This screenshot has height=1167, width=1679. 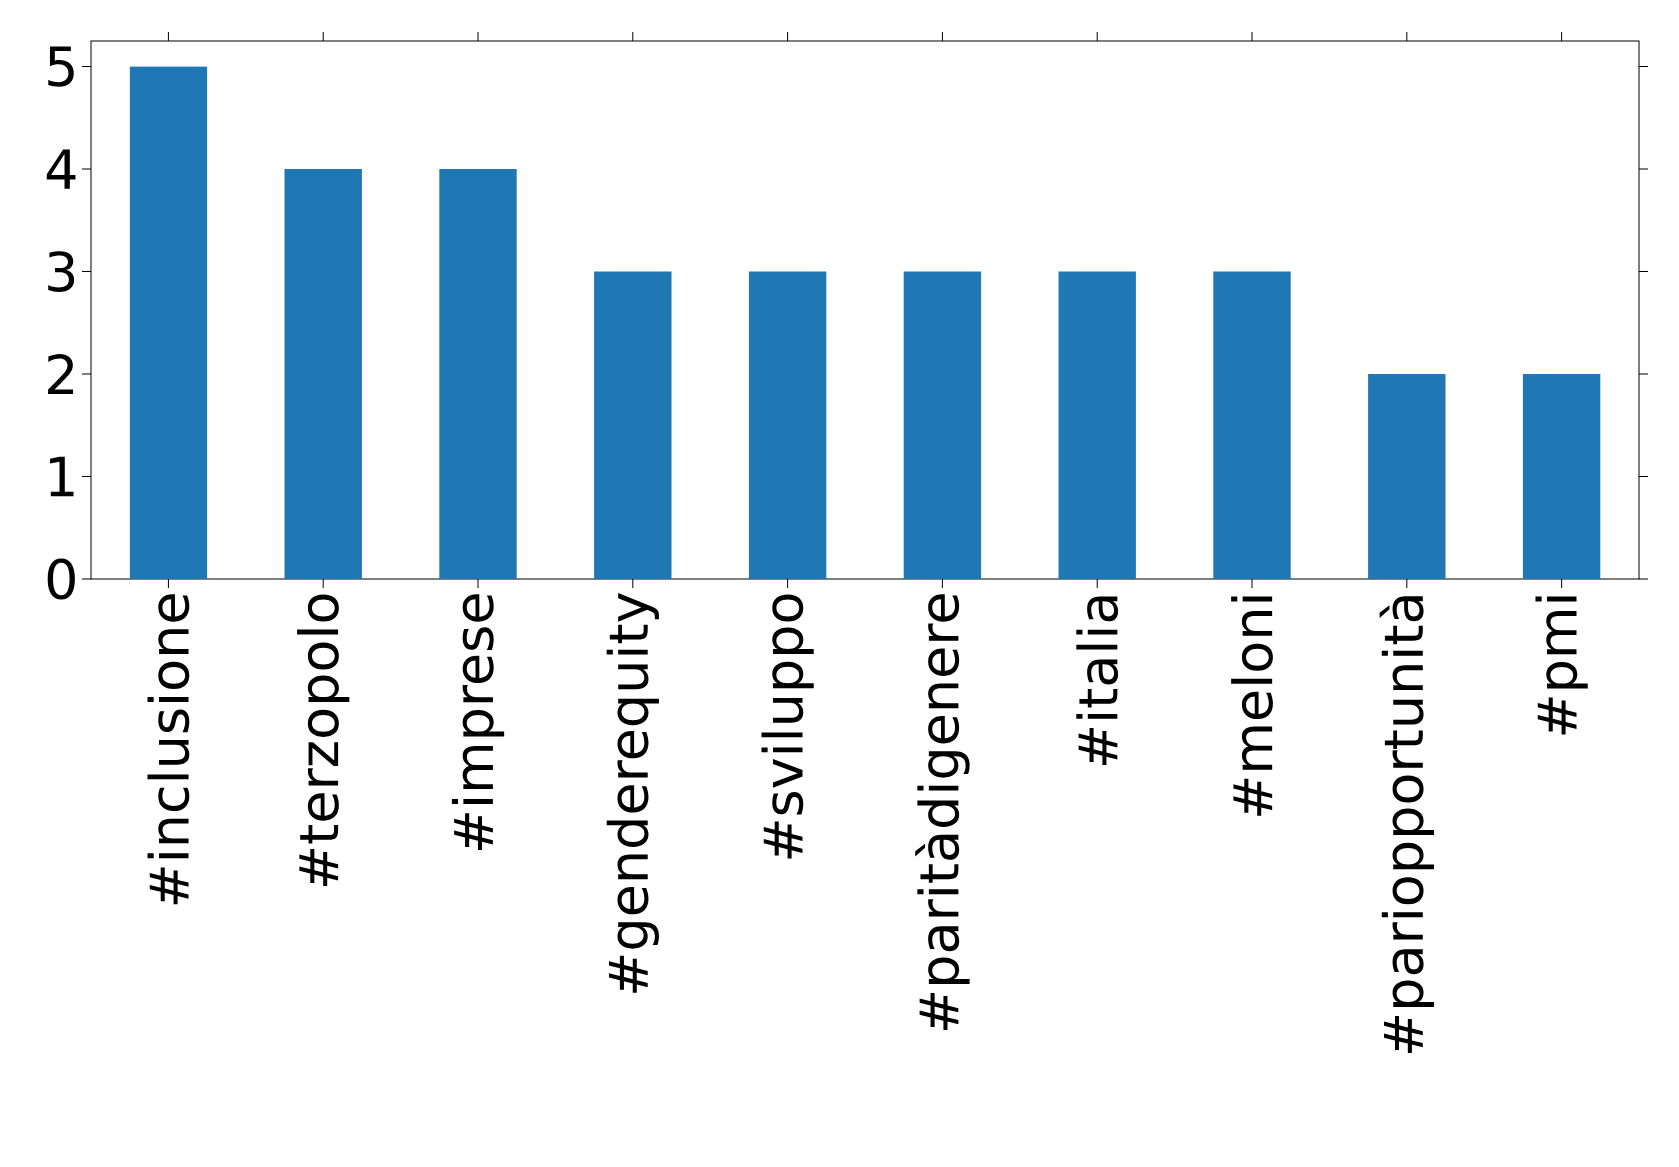 What do you see at coordinates (62, 476) in the screenshot?
I see `y-tick-label: 1` at bounding box center [62, 476].